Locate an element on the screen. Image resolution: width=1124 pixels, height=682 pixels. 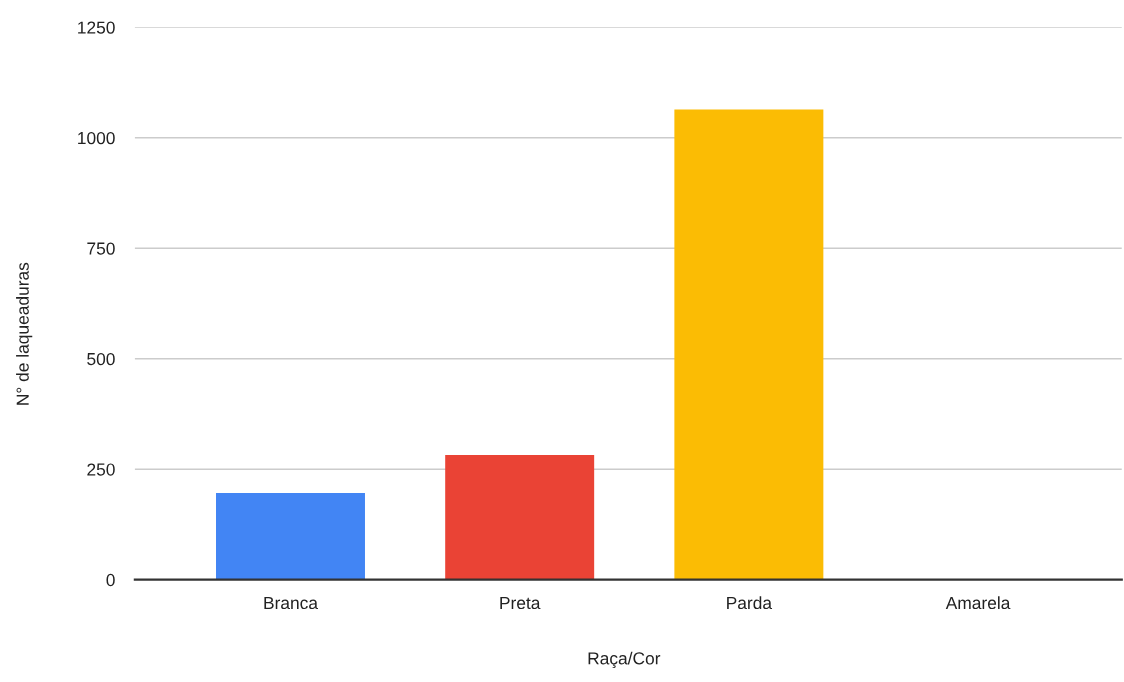
x-tick-label: Branca is located at coordinates (291, 603).